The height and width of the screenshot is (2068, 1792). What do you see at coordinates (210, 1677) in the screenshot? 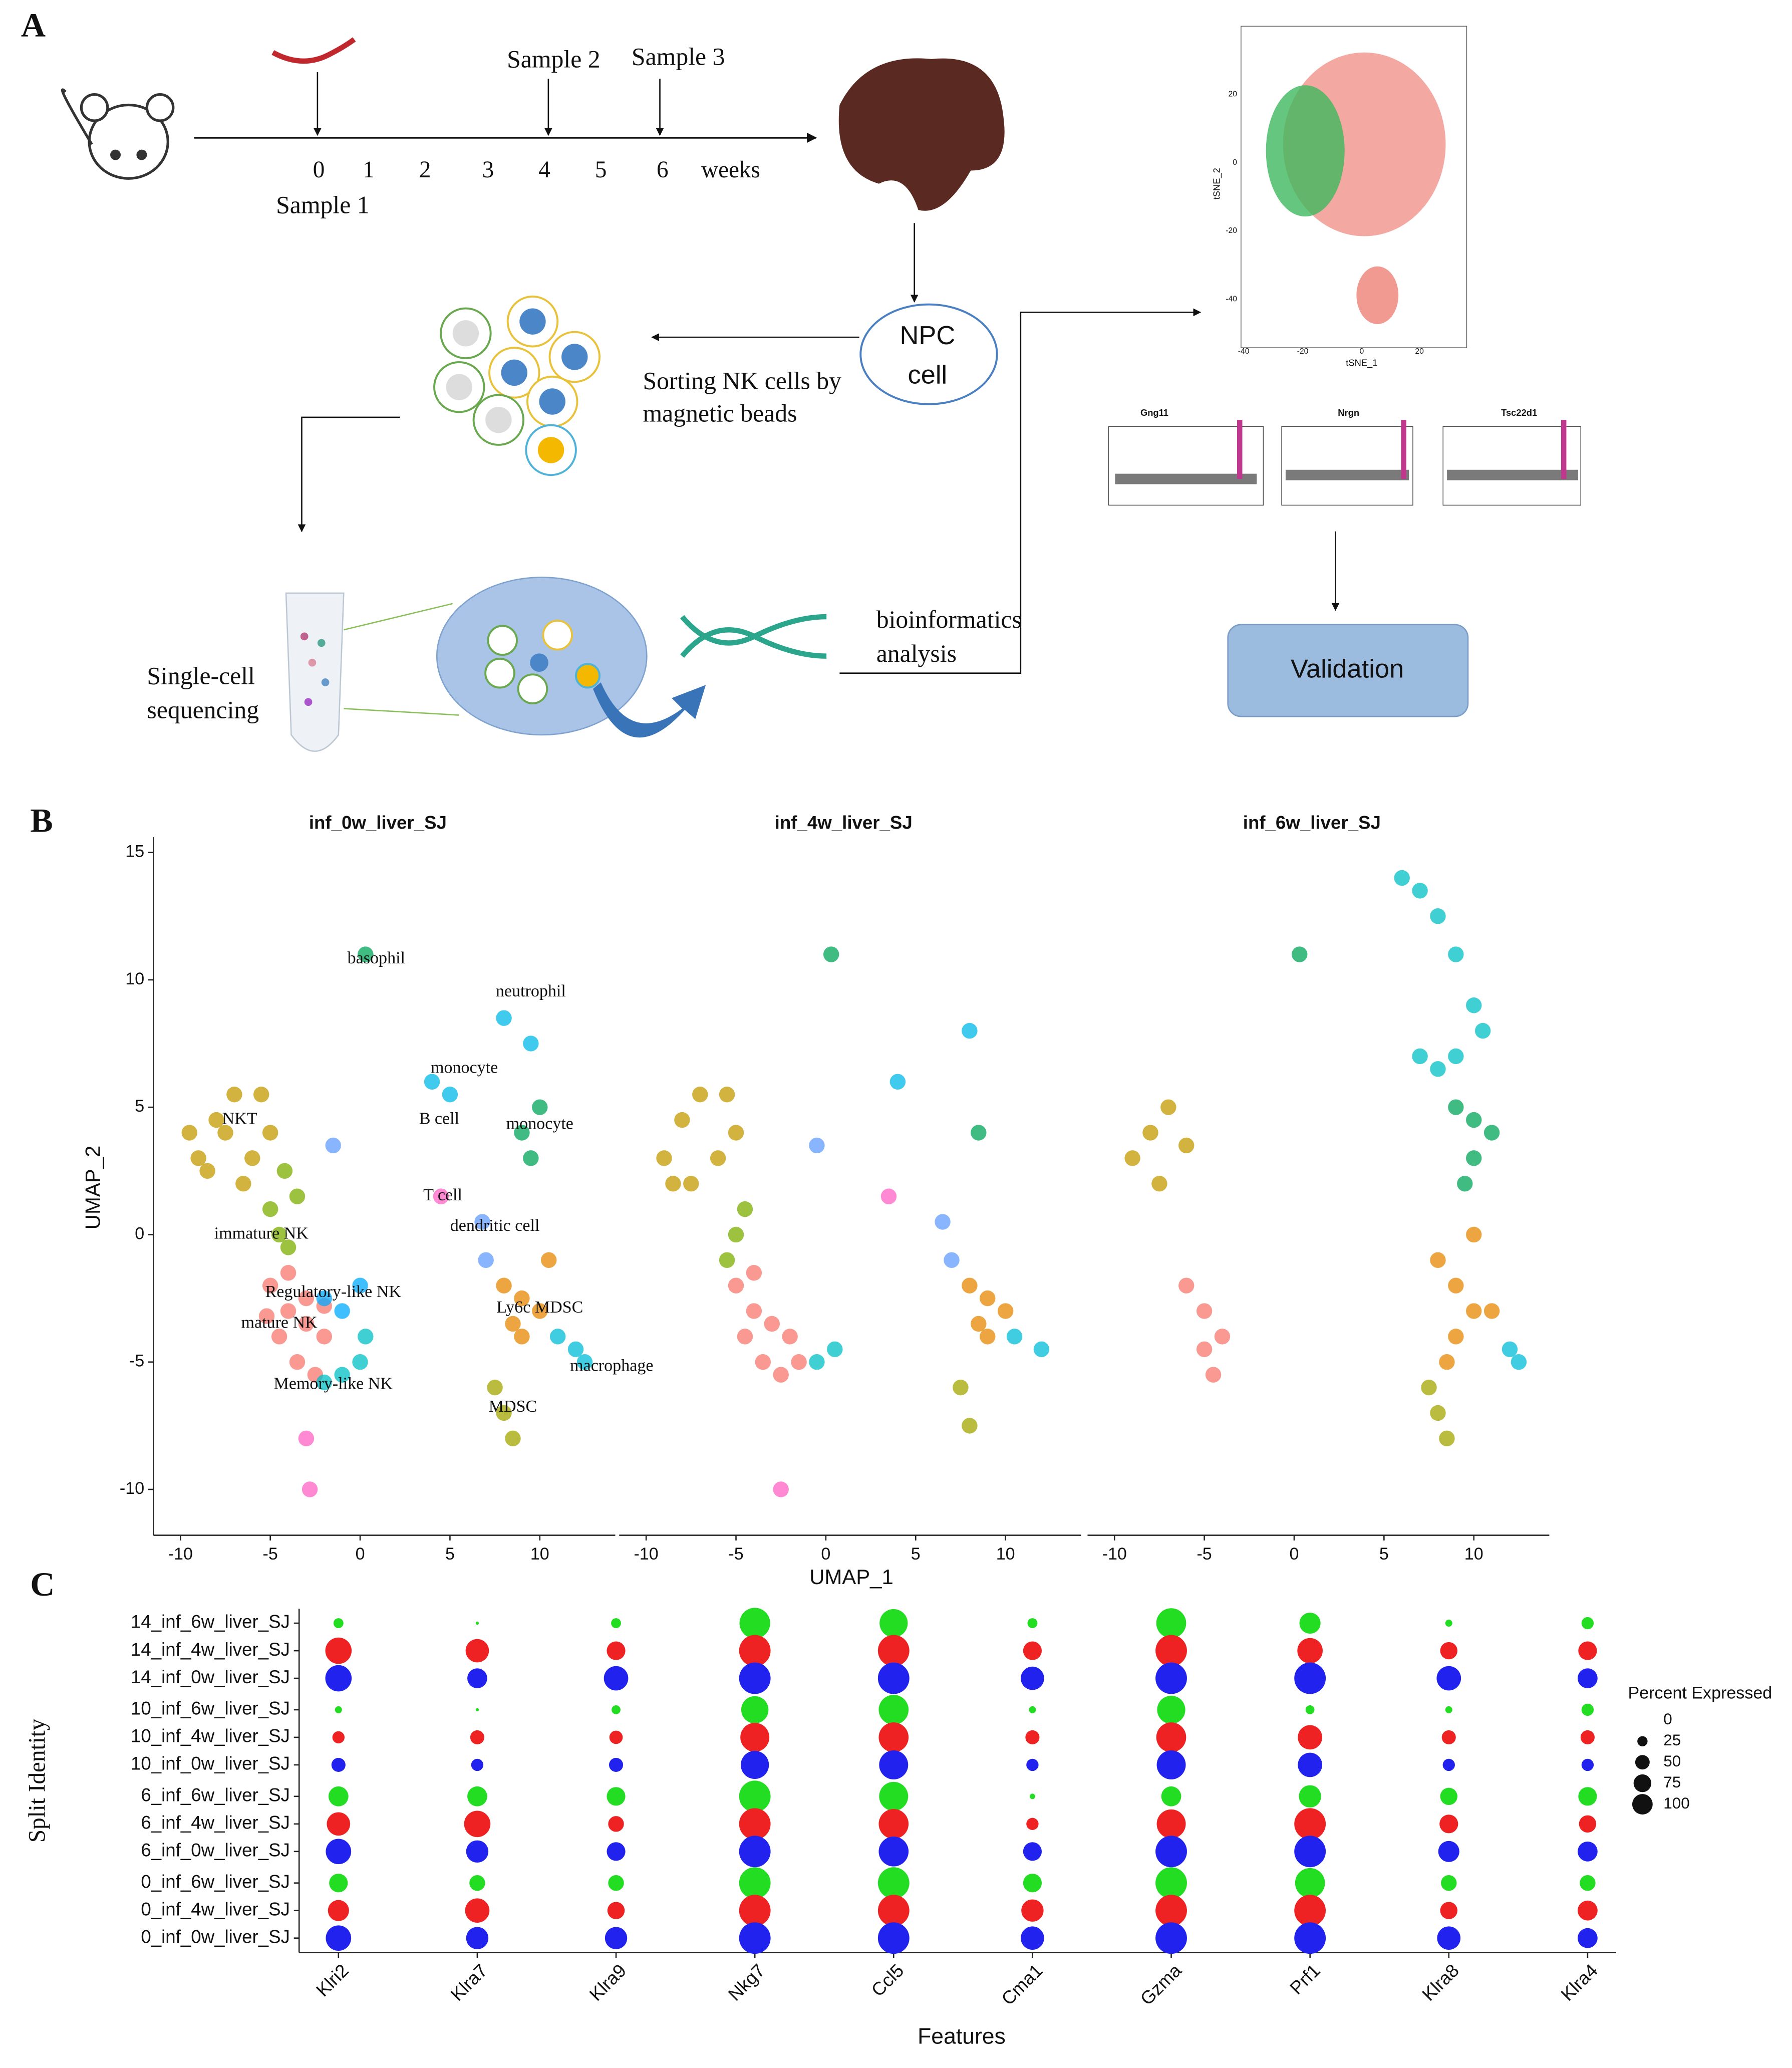
I see `y-tick-label: 14_inf_0w_liver_SJ` at bounding box center [210, 1677].